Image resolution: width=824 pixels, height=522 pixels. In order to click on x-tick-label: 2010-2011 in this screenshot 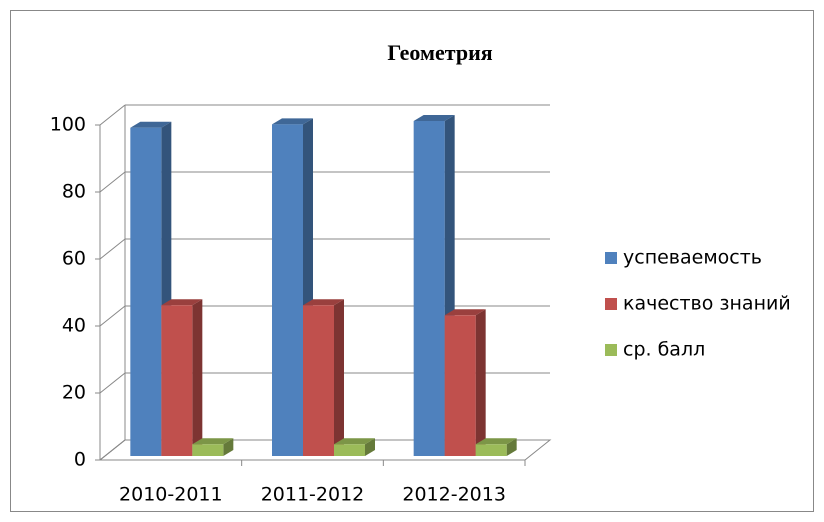, I will do `click(171, 495)`.